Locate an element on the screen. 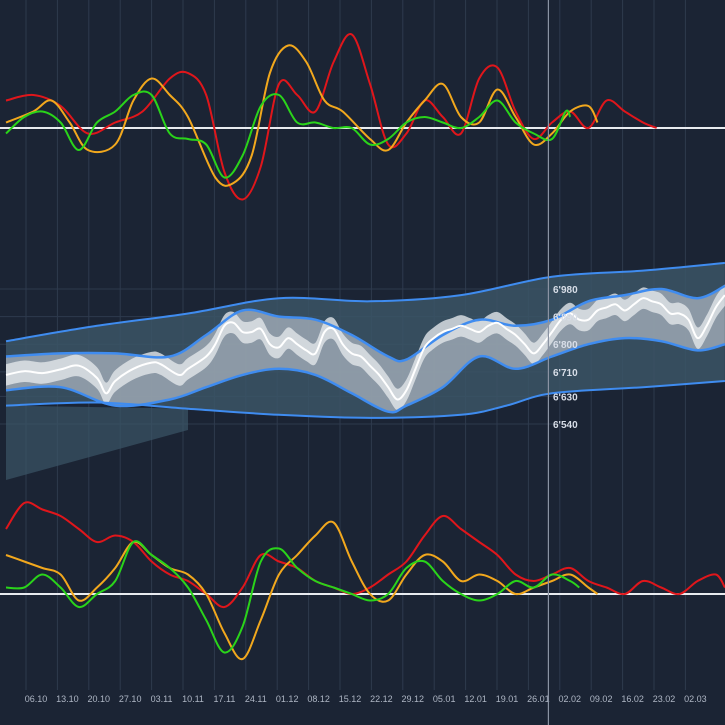 The image size is (725, 725). y-tick-label: 6'980 is located at coordinates (565, 290).